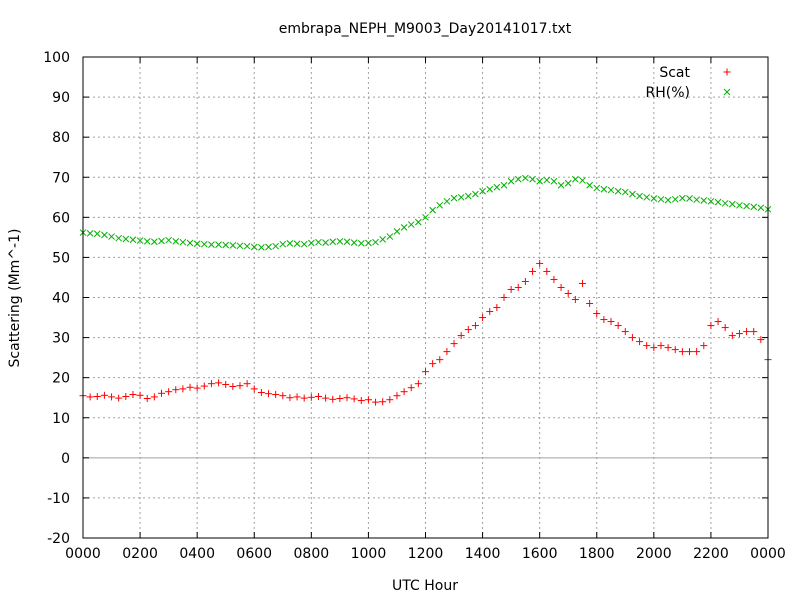  Describe the element at coordinates (727, 92) in the screenshot. I see `legend-symbol-rh` at that location.